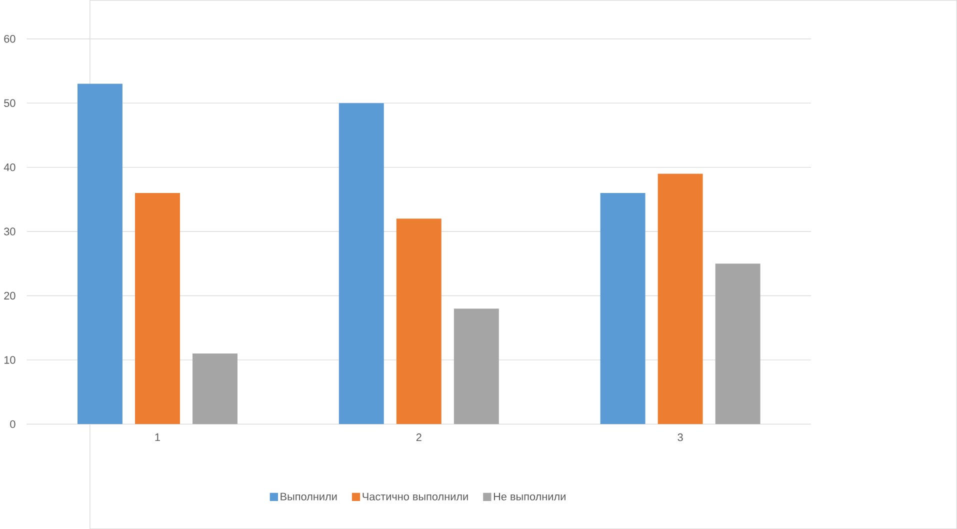  What do you see at coordinates (10, 38) in the screenshot?
I see `y-tick-label: 60` at bounding box center [10, 38].